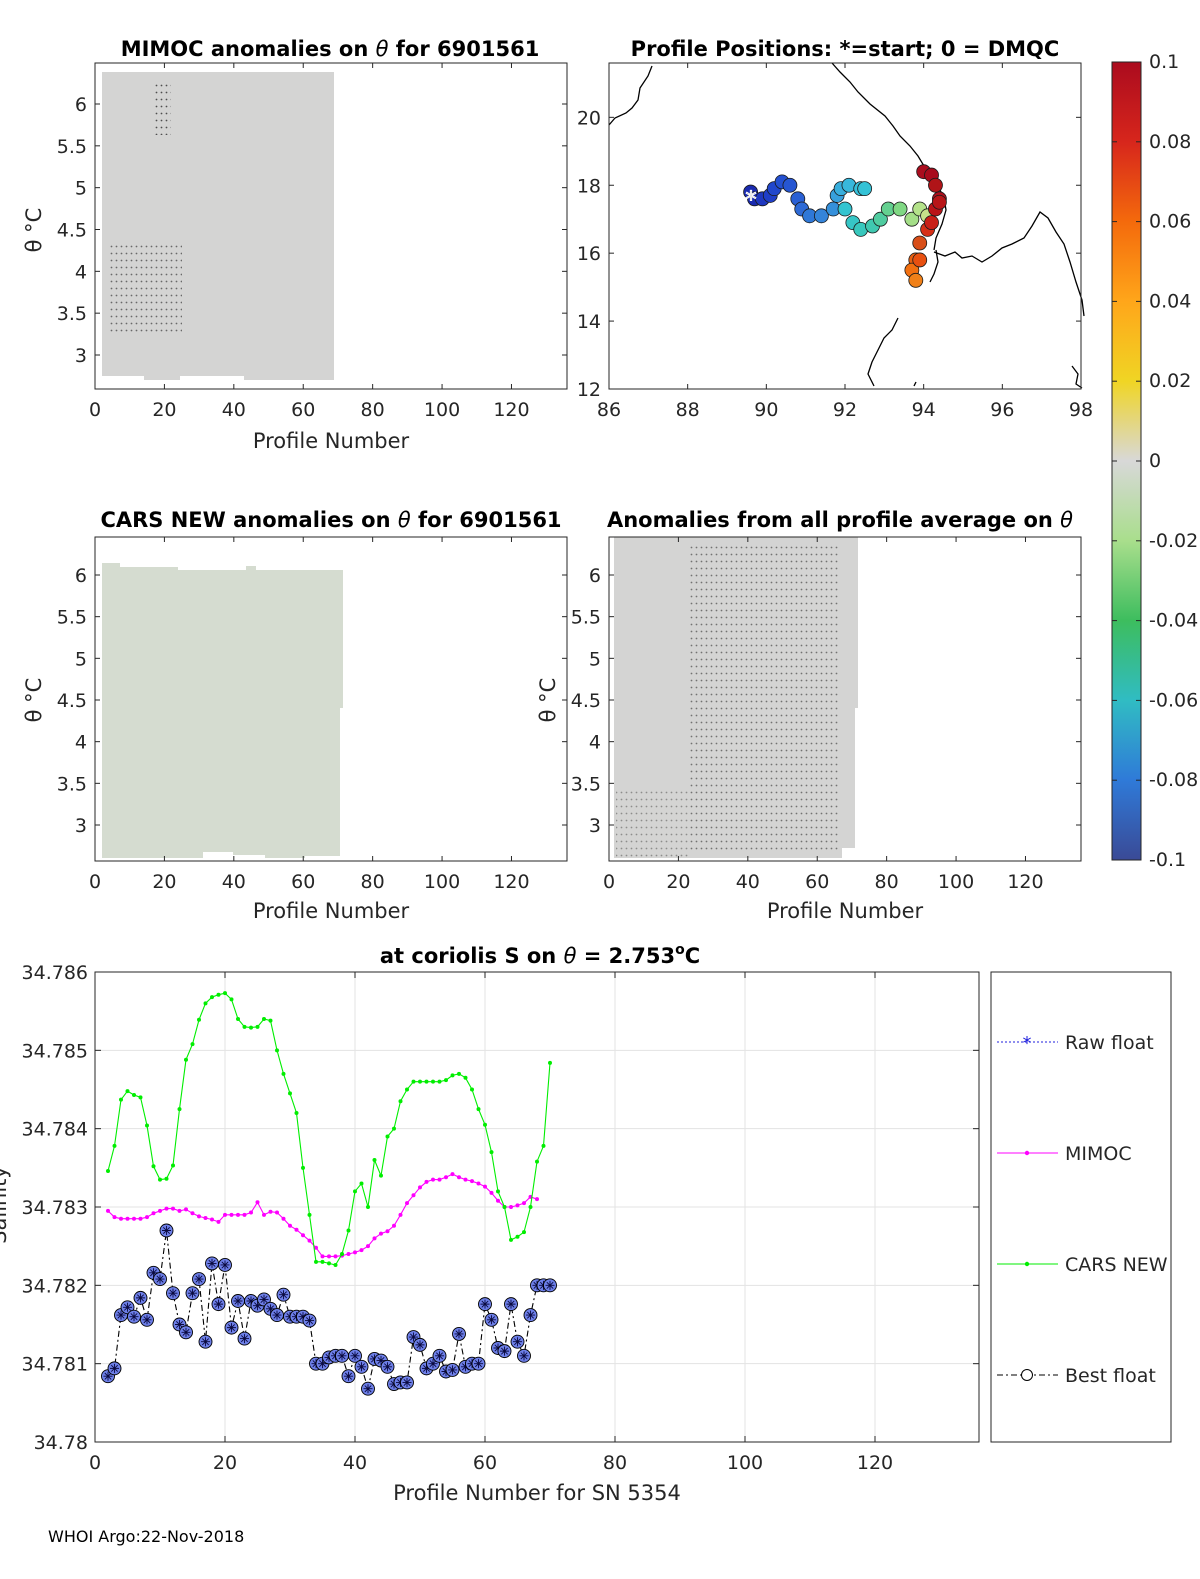 This screenshot has width=1200, height=1579. Describe the element at coordinates (540, 955) in the screenshot. I see `chart-title: at coriolis S on θ = 2.753oC` at that location.